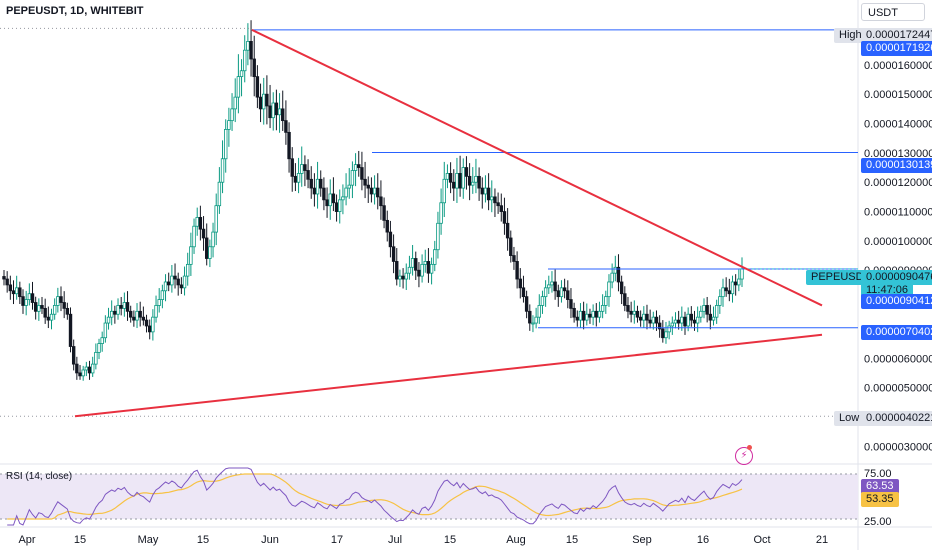 This screenshot has height=550, width=932. What do you see at coordinates (841, 277) in the screenshot?
I see `symbol-tag: PEPEUSDT` at bounding box center [841, 277].